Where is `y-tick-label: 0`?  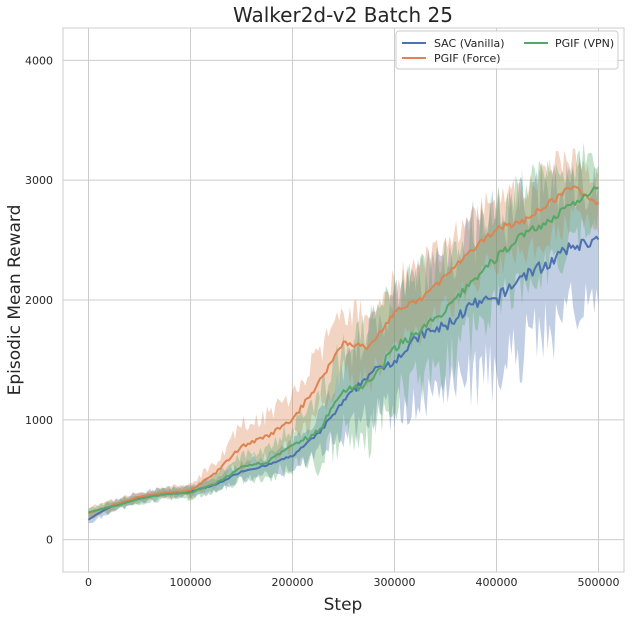
y-tick-label: 0 is located at coordinates (49, 540).